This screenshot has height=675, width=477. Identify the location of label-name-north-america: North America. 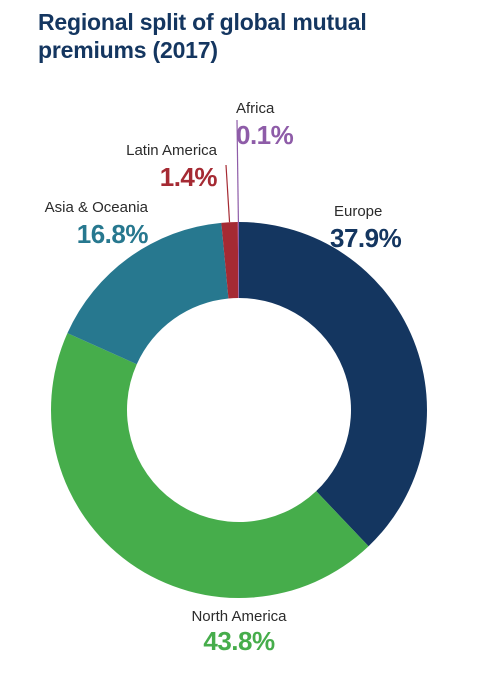
(239, 616).